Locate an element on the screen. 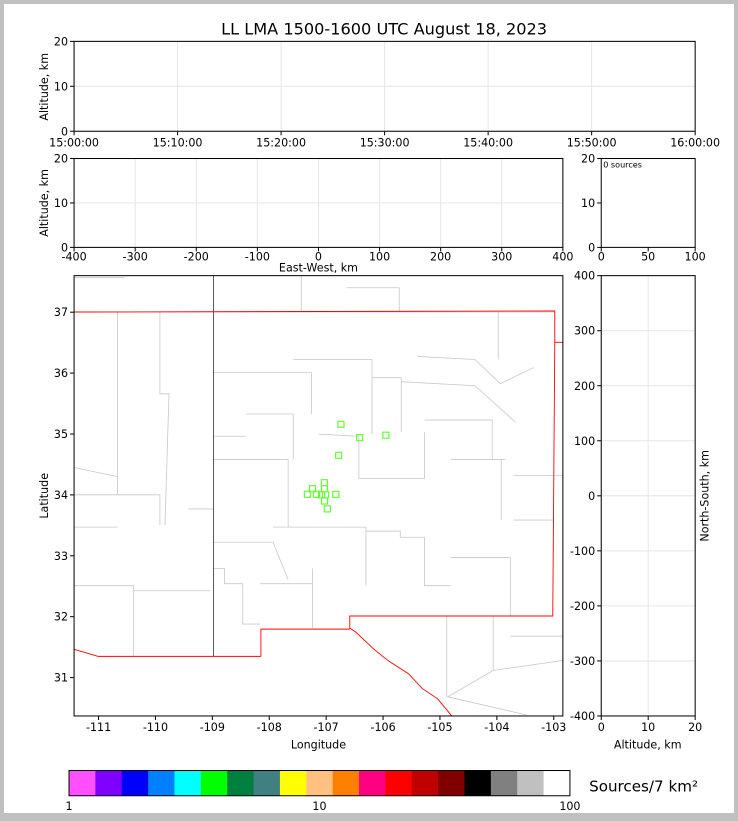 This screenshot has width=738, height=821. y-tick-label: 10 is located at coordinates (61, 203).